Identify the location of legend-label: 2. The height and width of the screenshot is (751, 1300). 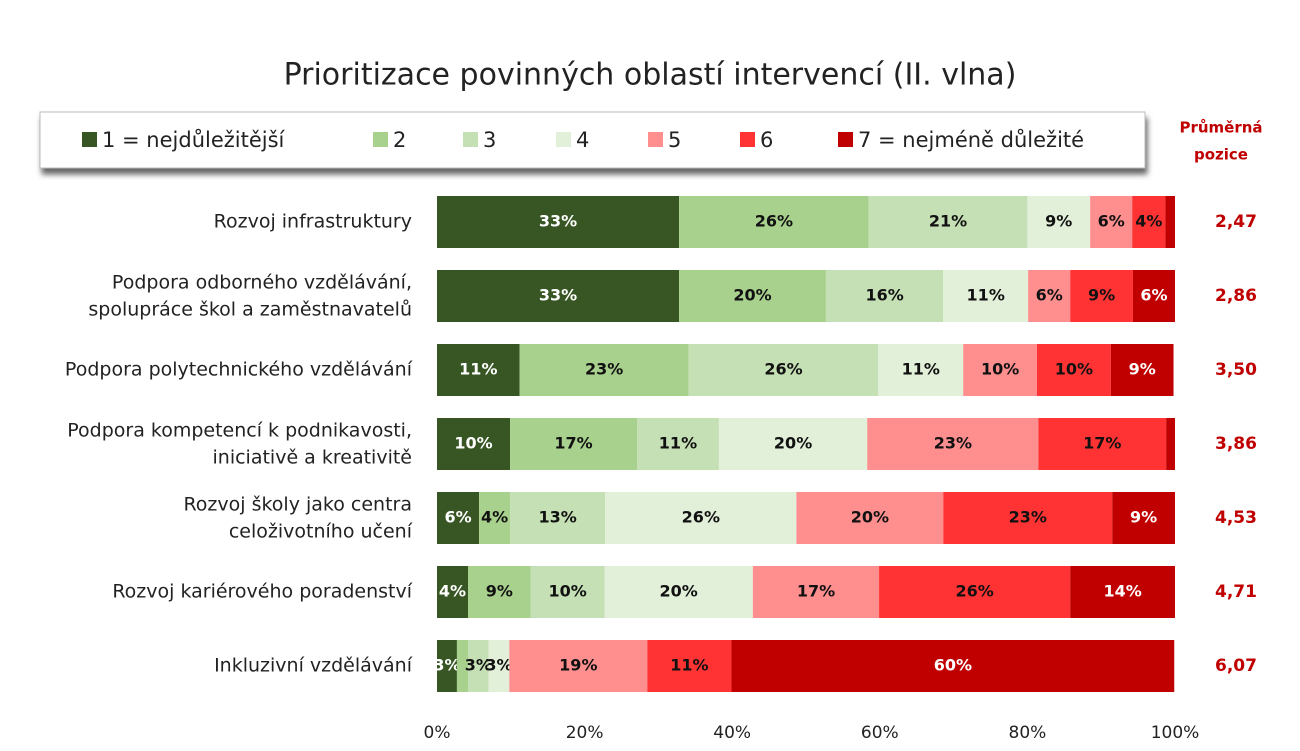
(399, 140).